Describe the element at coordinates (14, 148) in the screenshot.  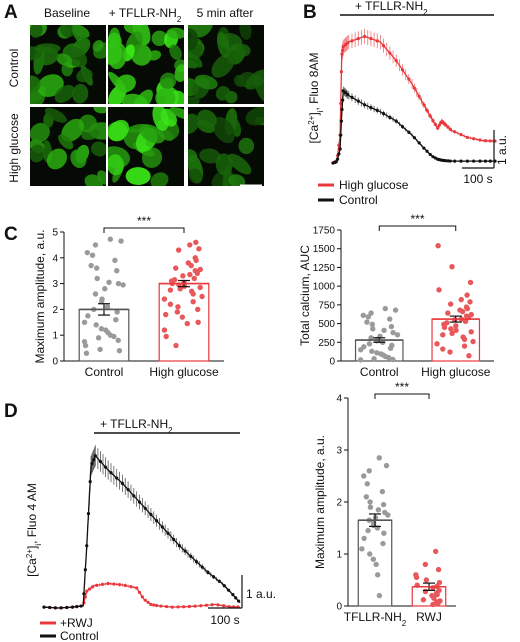
I see `row-header-high-glucose: High glucose` at that location.